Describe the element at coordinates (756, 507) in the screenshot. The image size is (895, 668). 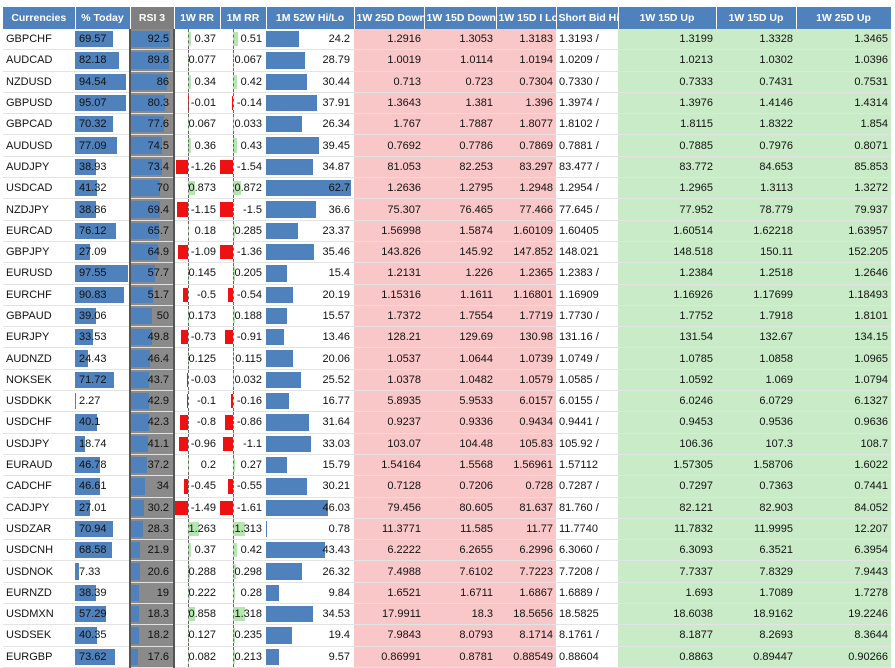
I see `up-15d-b-cell: 82.903` at that location.